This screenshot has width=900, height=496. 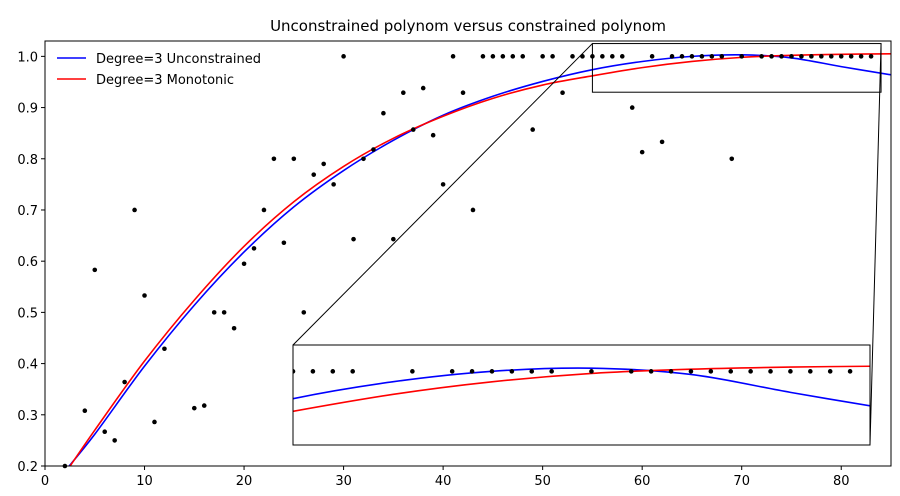 What do you see at coordinates (27, 313) in the screenshot?
I see `y-tick-label: 0.5` at bounding box center [27, 313].